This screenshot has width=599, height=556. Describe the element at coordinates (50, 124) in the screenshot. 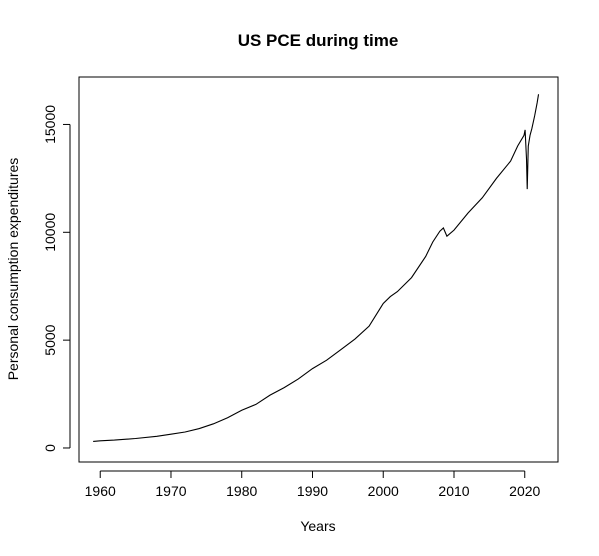

I see `y-tick-label: 15000` at that location.